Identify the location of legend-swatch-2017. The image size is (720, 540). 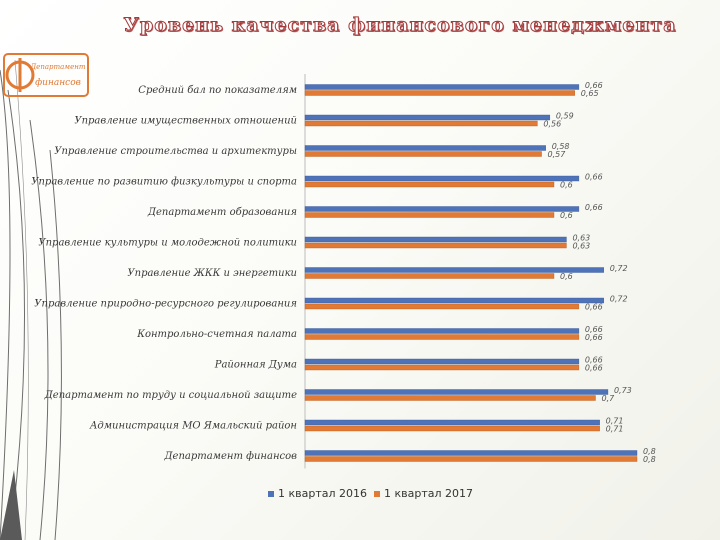
(377, 494).